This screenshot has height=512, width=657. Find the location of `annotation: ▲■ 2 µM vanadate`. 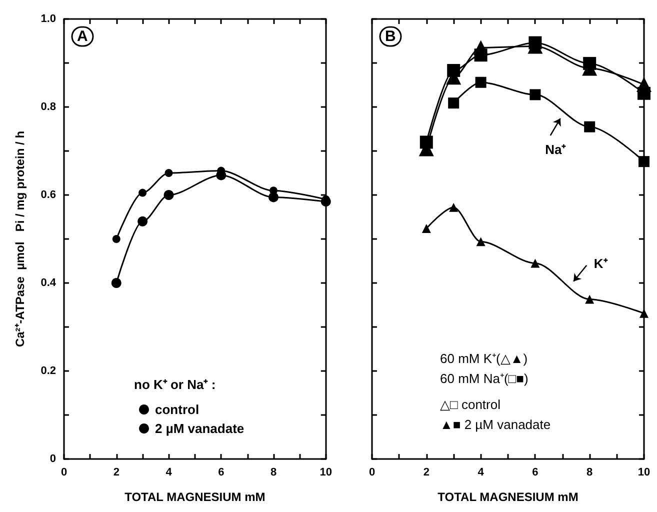

annotation: ▲■ 2 µM vanadate is located at coordinates (495, 424).